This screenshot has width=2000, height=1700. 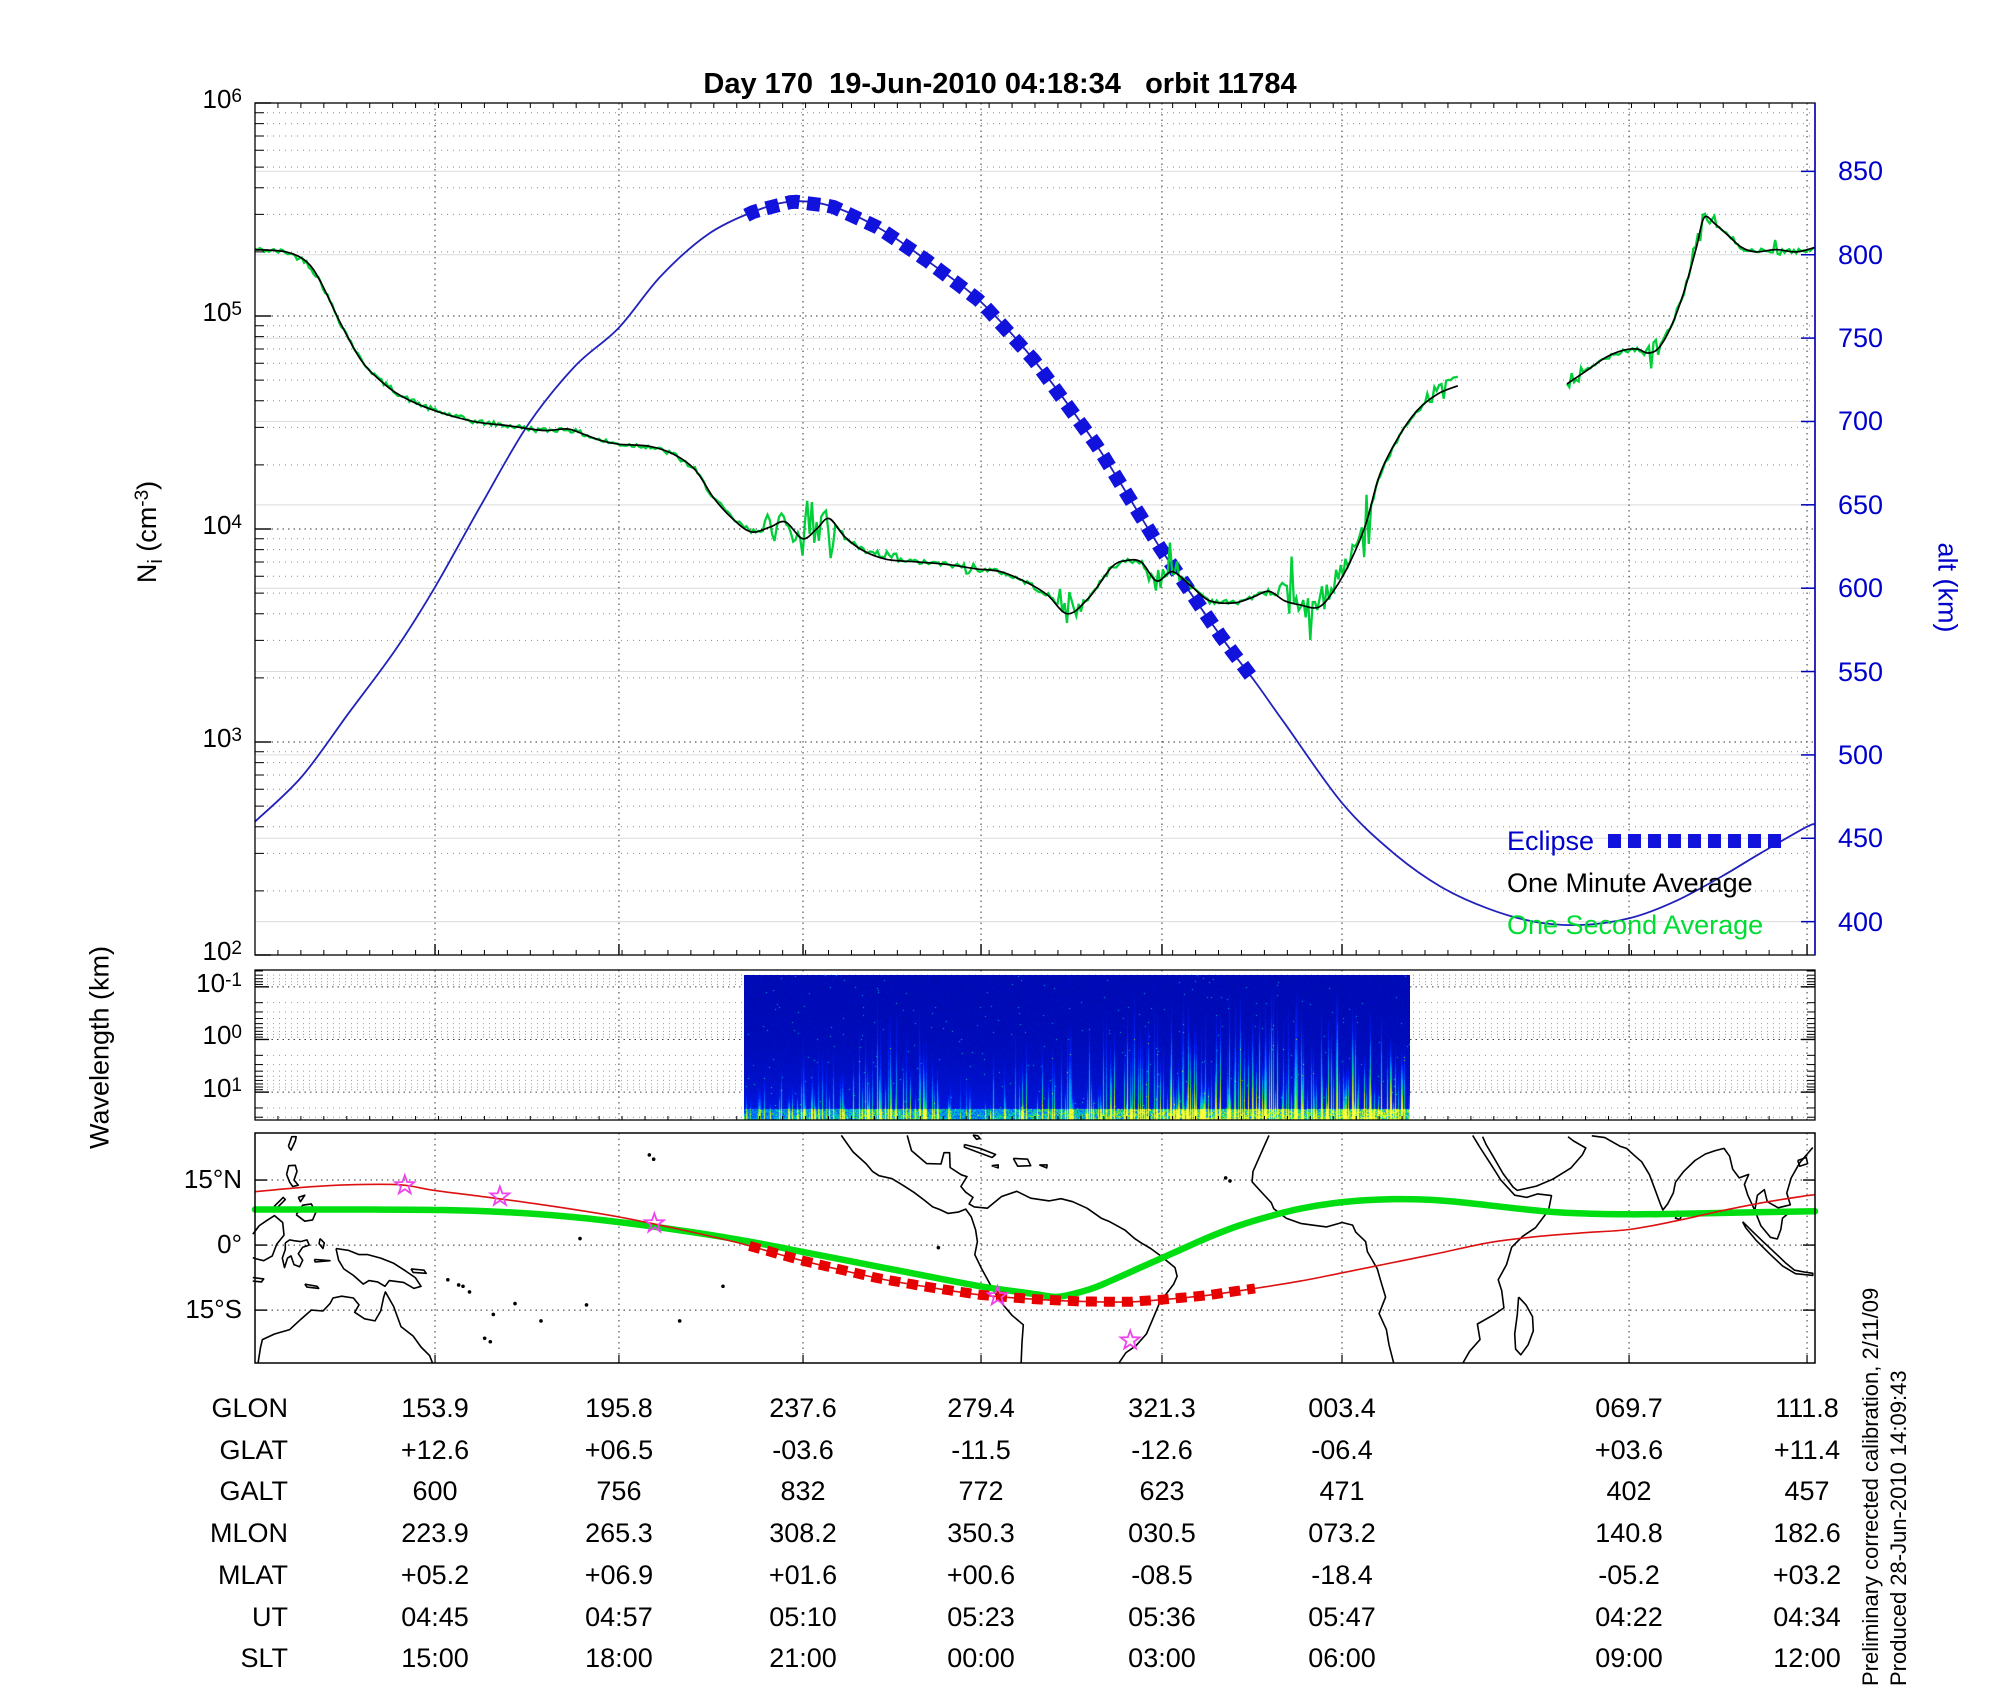 What do you see at coordinates (1807, 1449) in the screenshot?
I see `table-cell: +11.4` at bounding box center [1807, 1449].